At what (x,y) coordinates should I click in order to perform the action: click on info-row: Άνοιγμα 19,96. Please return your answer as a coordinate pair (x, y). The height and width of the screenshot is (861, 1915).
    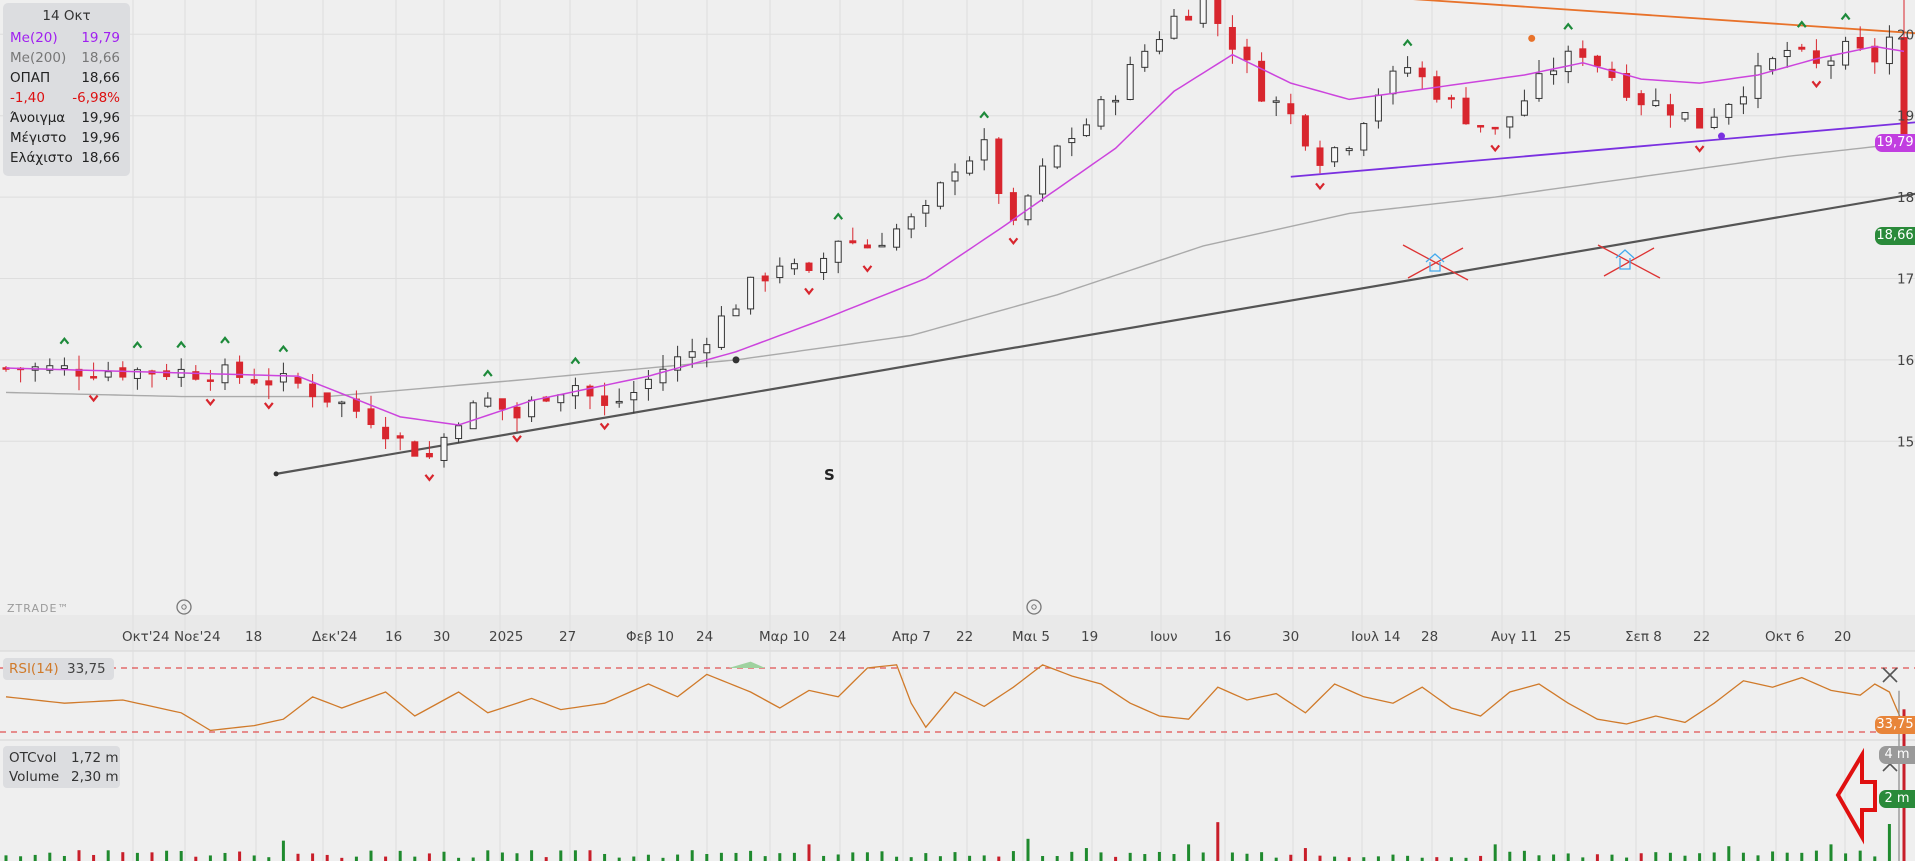
    Looking at the image, I should click on (66, 119).